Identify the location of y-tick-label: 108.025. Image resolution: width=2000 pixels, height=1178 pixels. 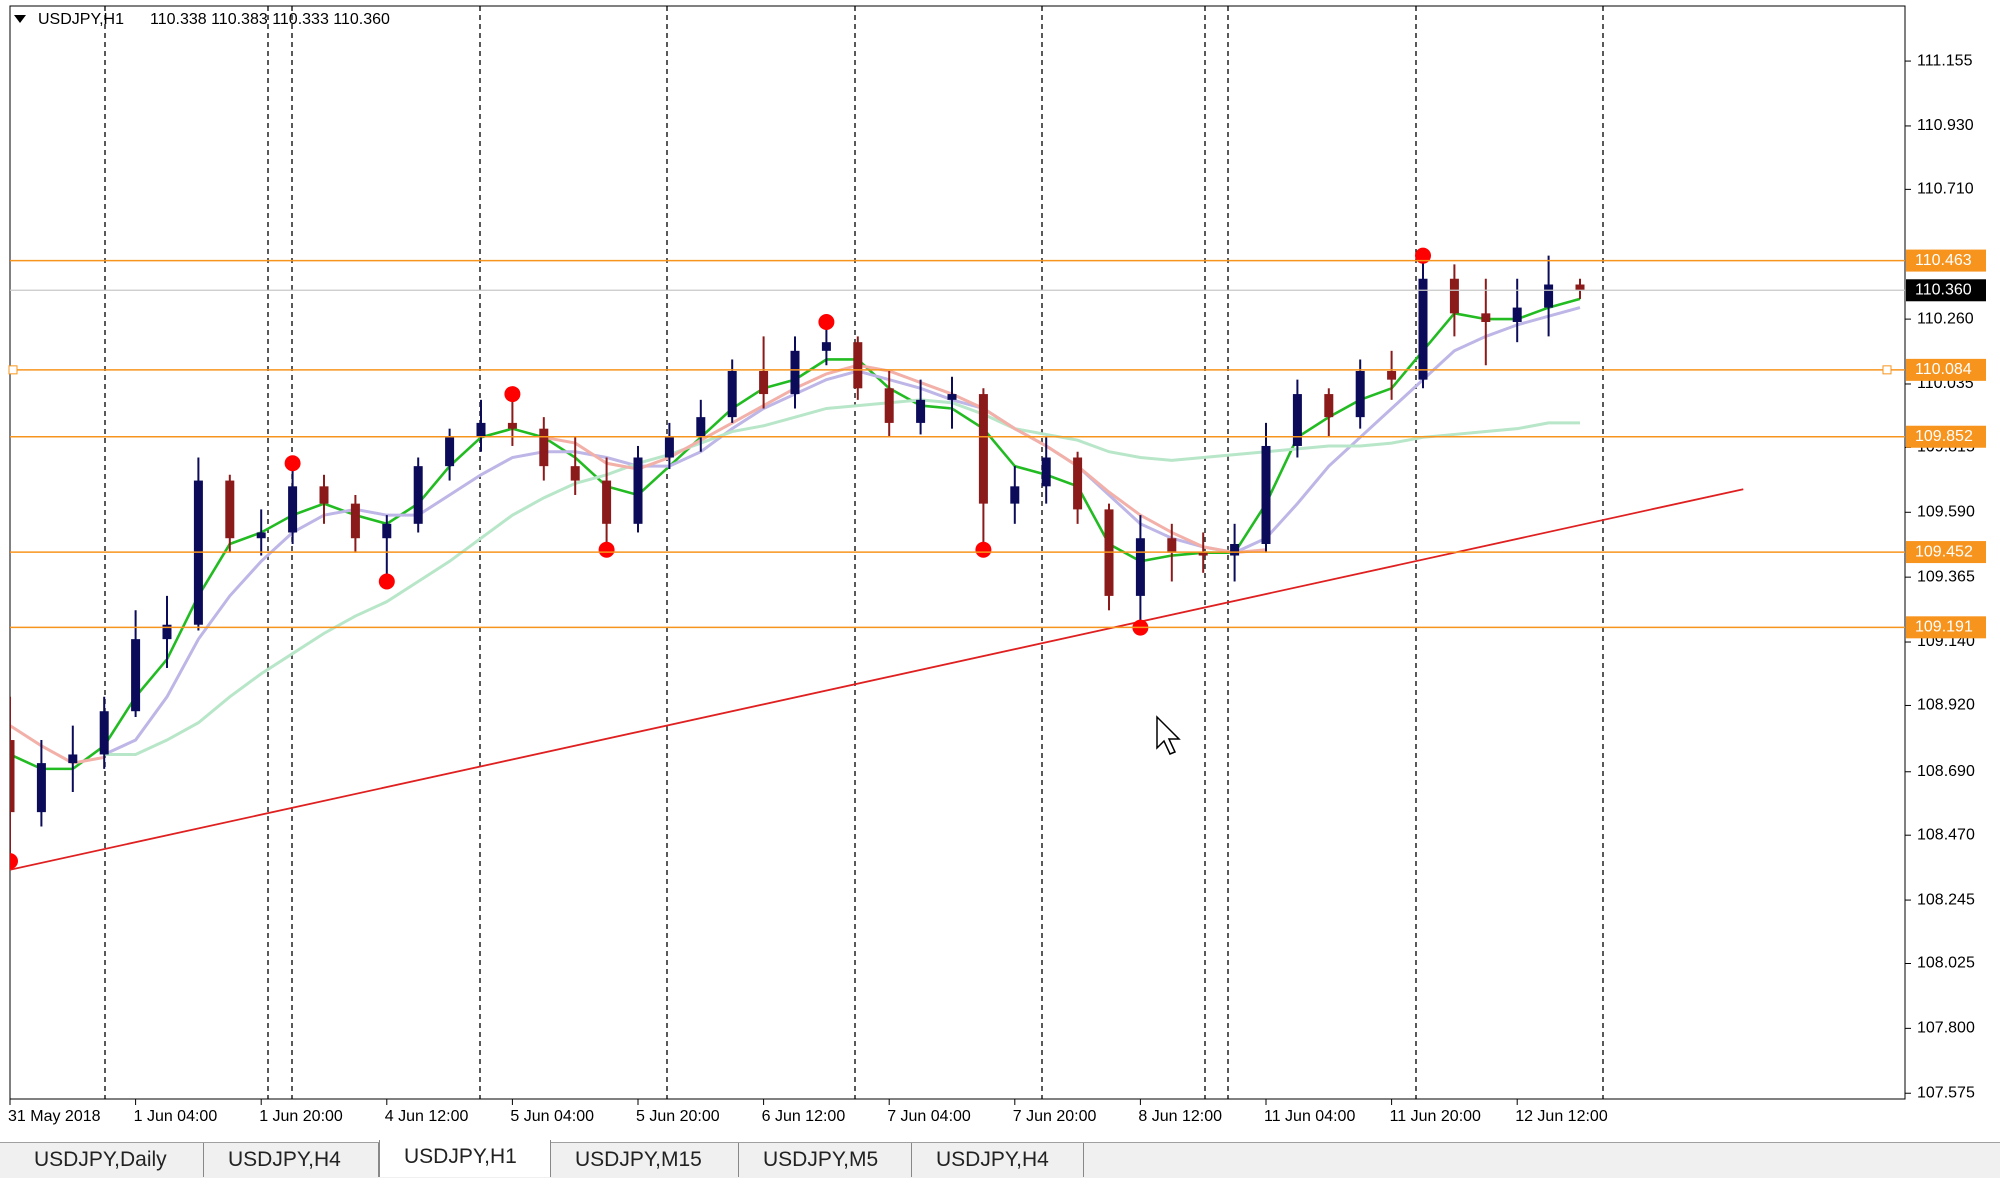
(1946, 963).